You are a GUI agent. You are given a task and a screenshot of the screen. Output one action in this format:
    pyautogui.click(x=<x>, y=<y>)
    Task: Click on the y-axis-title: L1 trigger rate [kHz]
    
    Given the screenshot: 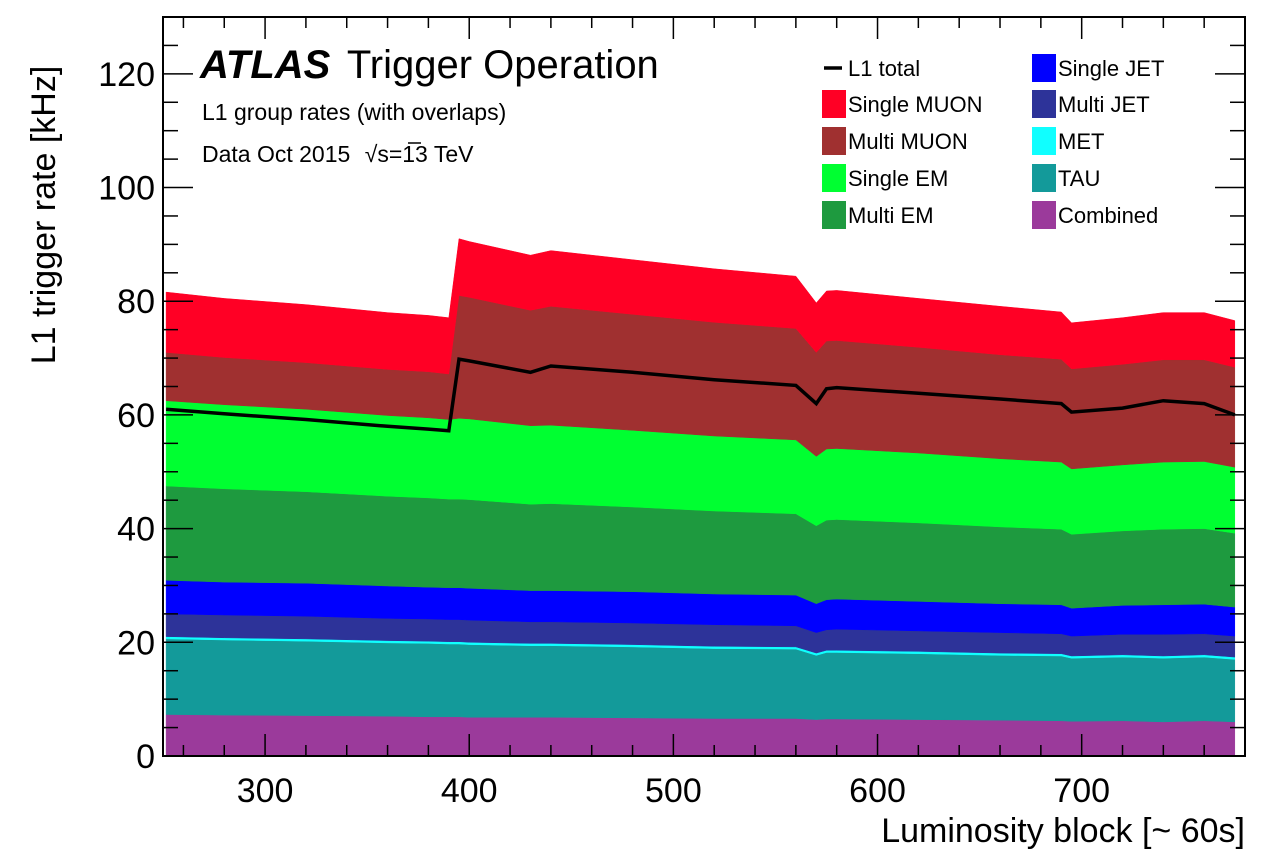 What is the action you would take?
    pyautogui.click(x=44, y=215)
    